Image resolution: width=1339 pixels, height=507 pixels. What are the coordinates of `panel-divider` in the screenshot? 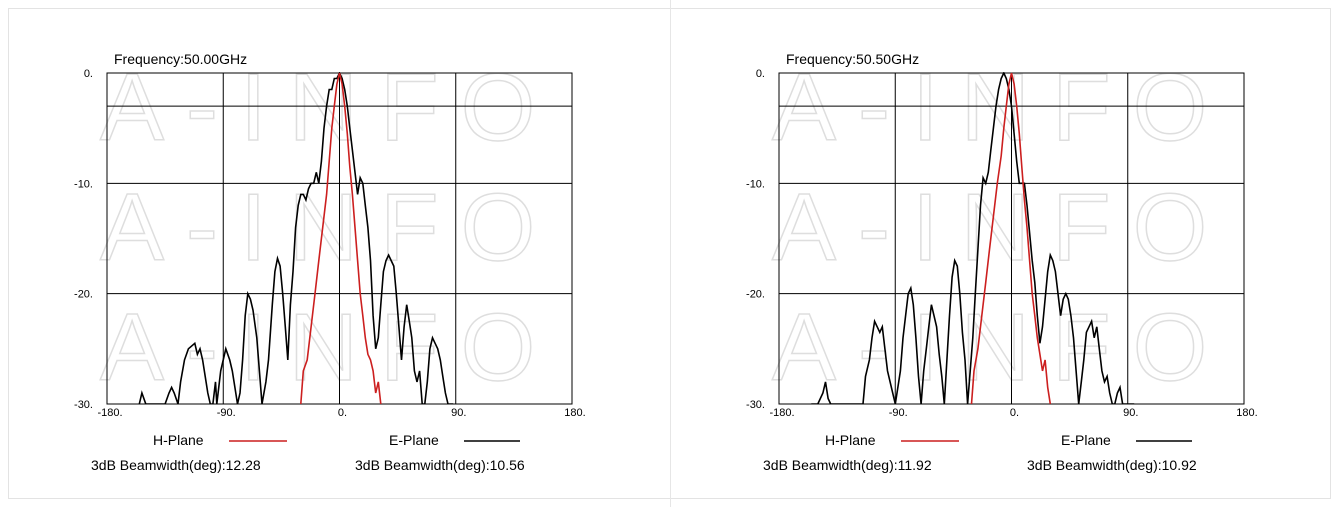 It's located at (670, 253).